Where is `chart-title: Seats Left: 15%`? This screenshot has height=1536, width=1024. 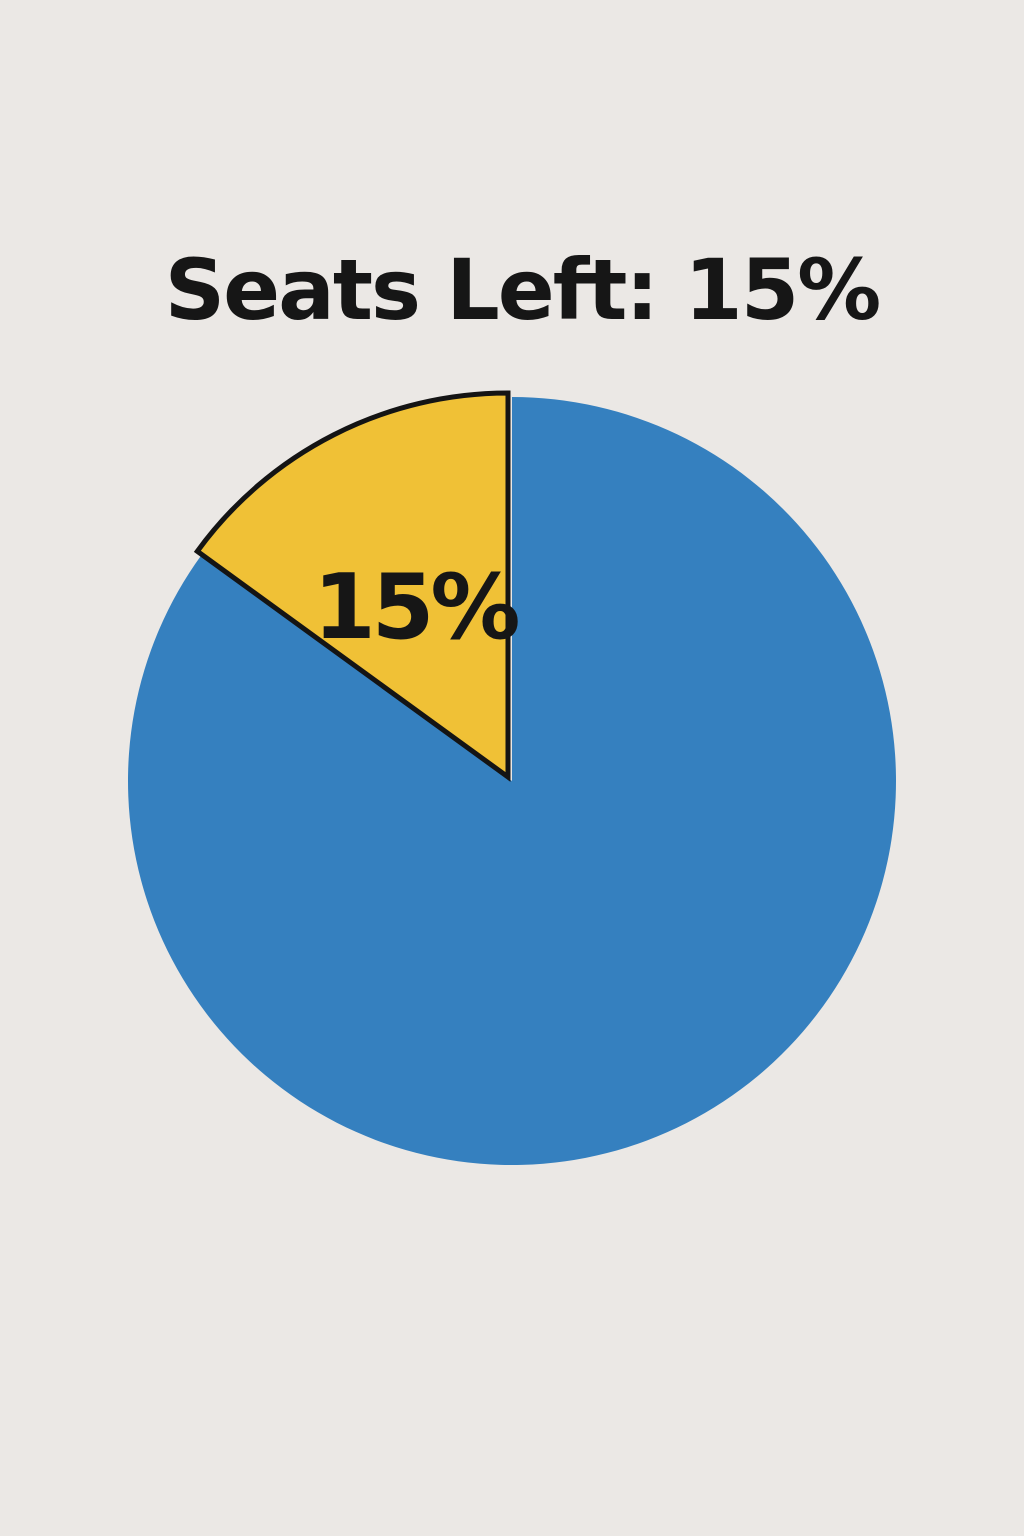
chart-title: Seats Left: 15% is located at coordinates (523, 290).